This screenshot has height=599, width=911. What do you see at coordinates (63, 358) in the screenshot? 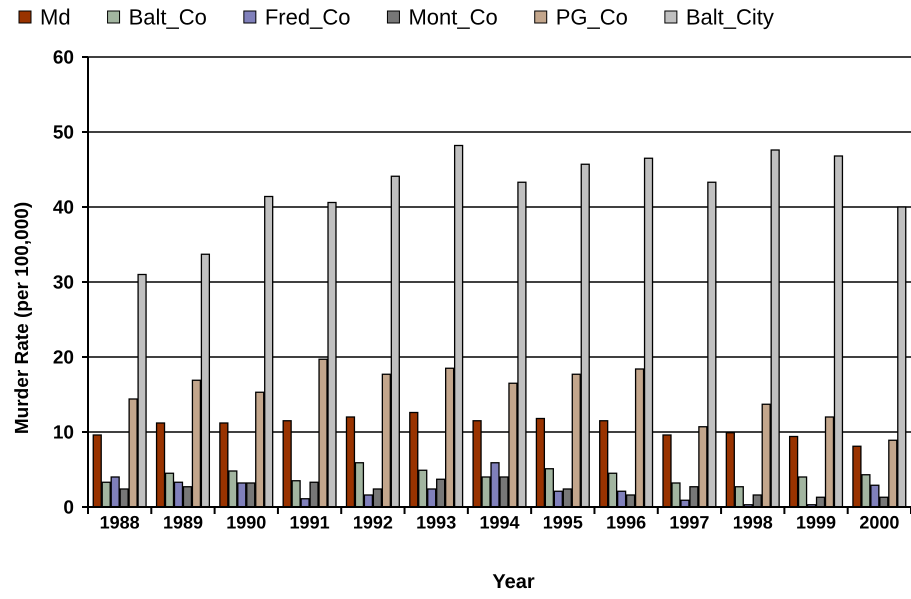
I see `y-tick-label: 20` at bounding box center [63, 358].